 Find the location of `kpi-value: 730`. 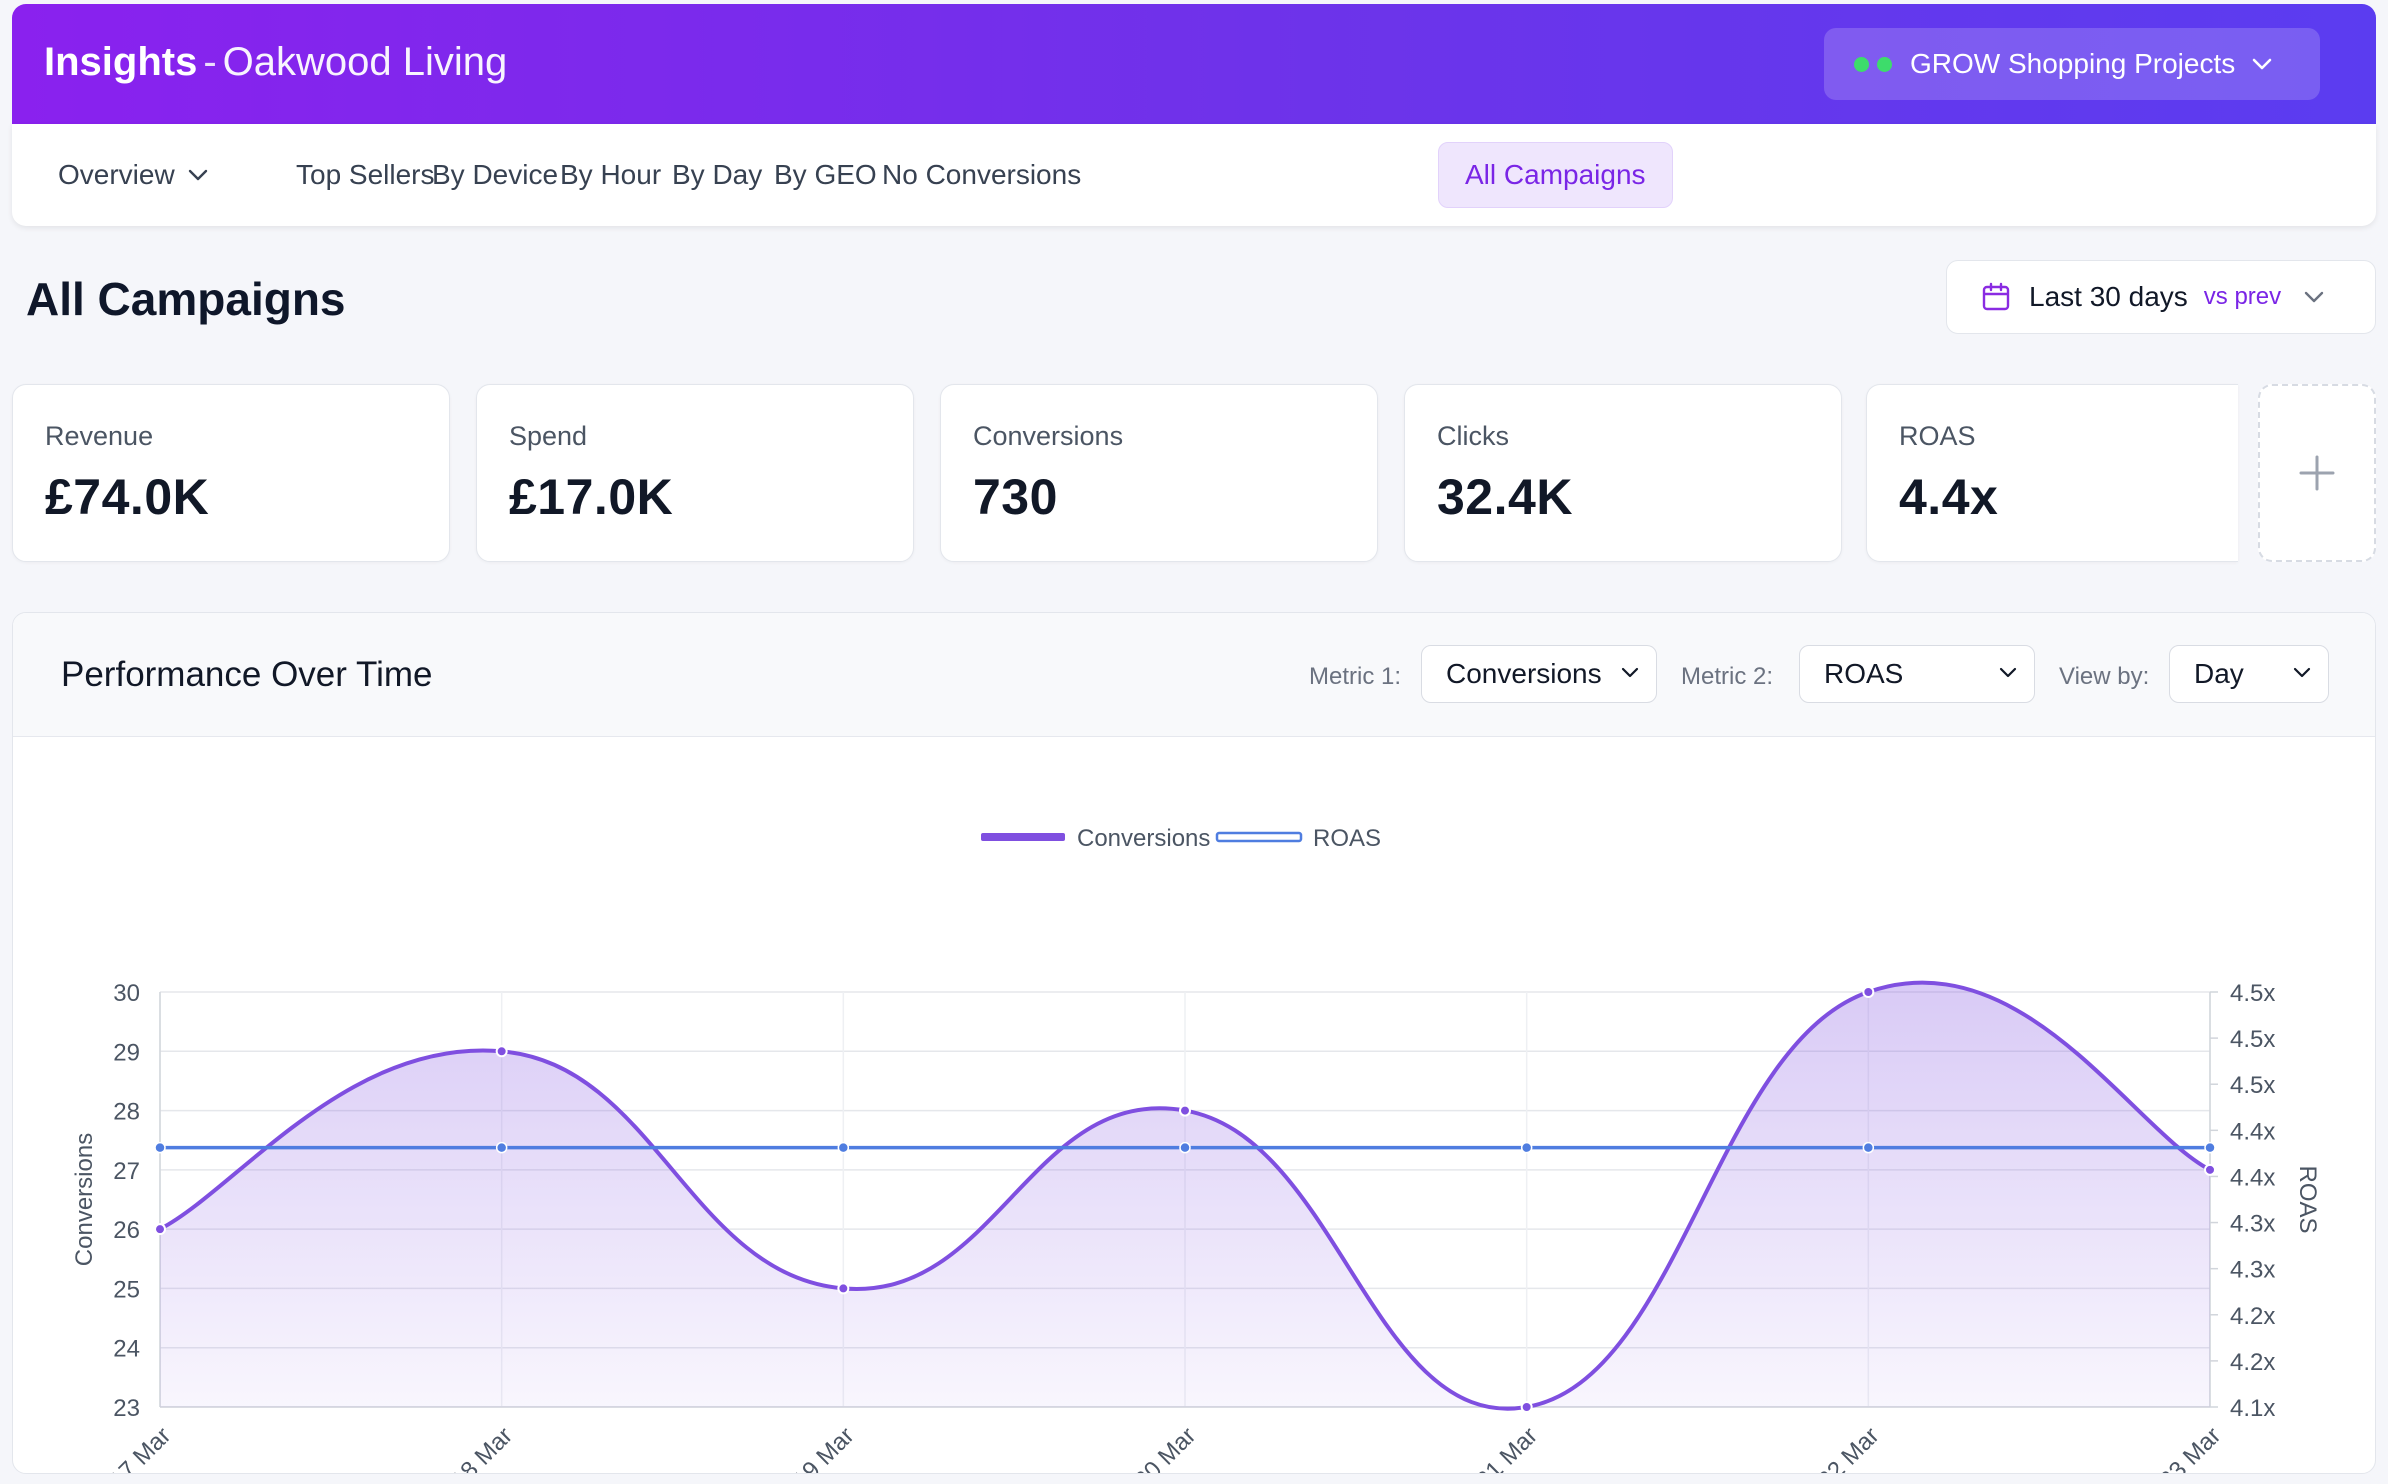

kpi-value: 730 is located at coordinates (1015, 497).